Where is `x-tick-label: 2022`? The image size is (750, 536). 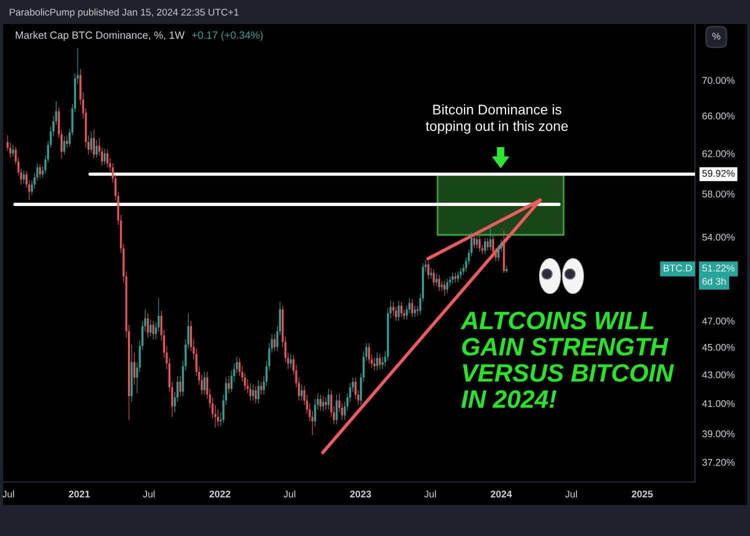 x-tick-label: 2022 is located at coordinates (219, 494).